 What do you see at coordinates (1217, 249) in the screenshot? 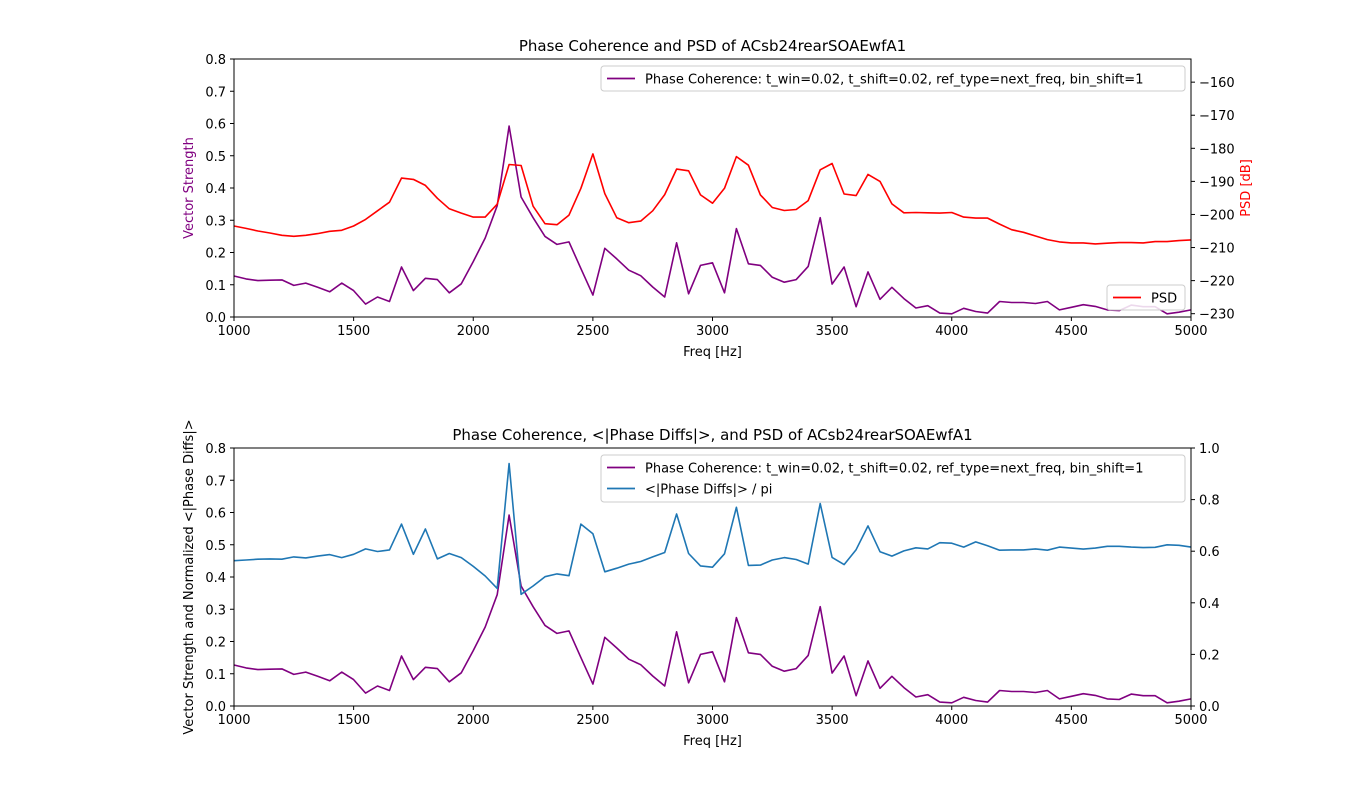
I see `right-y-tick-label: −210` at bounding box center [1217, 249].